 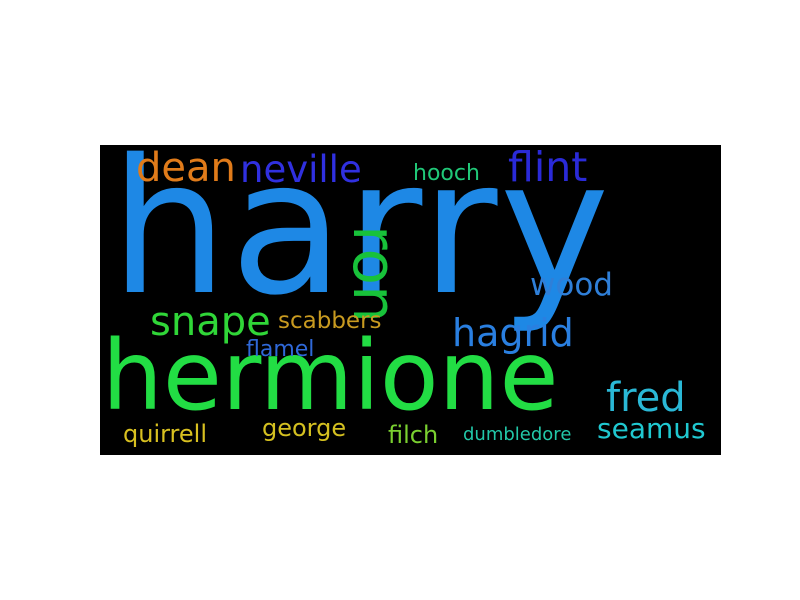 What do you see at coordinates (651, 428) in the screenshot?
I see `word-seamus: seamus` at bounding box center [651, 428].